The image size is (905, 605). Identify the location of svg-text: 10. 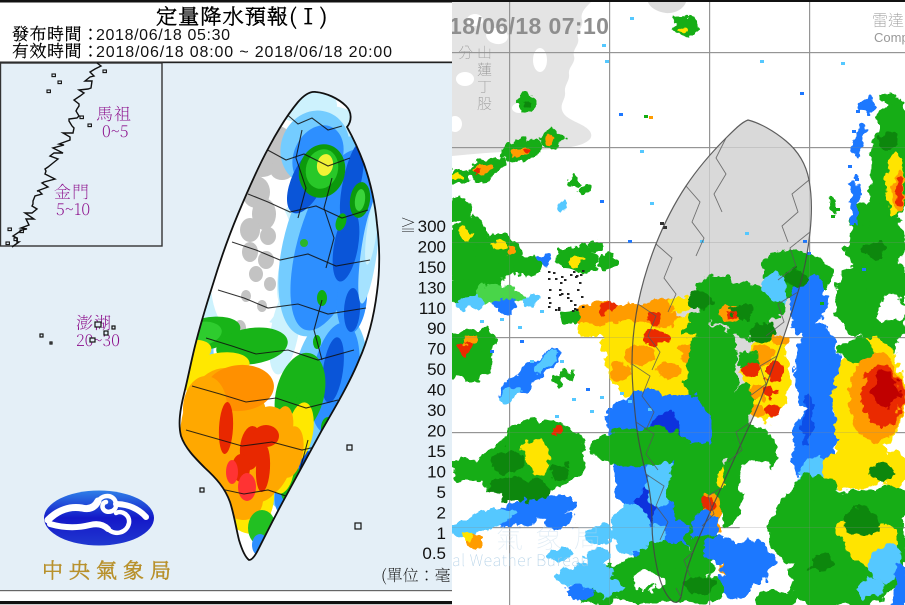
(436, 471).